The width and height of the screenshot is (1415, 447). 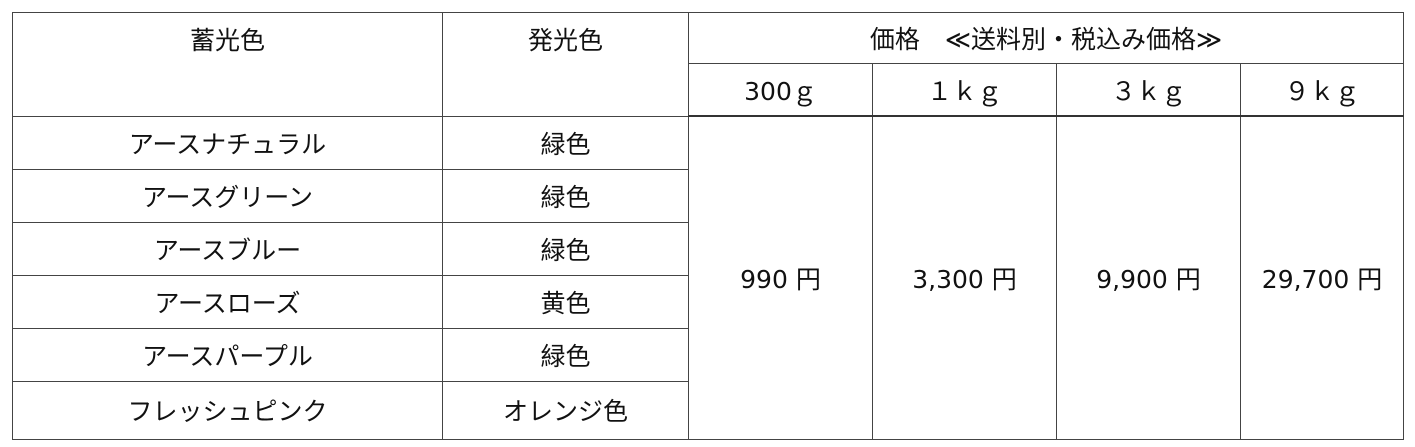 What do you see at coordinates (227, 195) in the screenshot?
I see `pigment-name: アースグリーン` at bounding box center [227, 195].